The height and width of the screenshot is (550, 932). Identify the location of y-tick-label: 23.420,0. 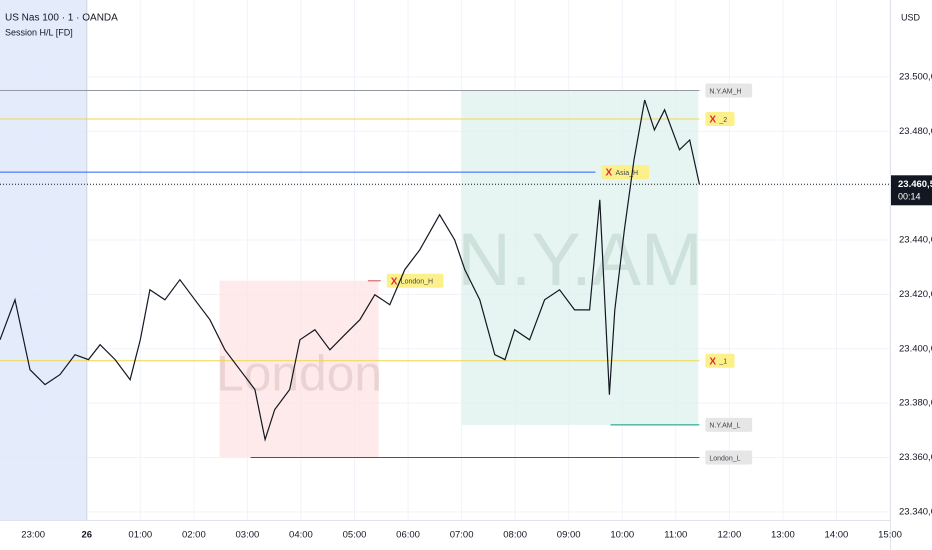
(915, 294).